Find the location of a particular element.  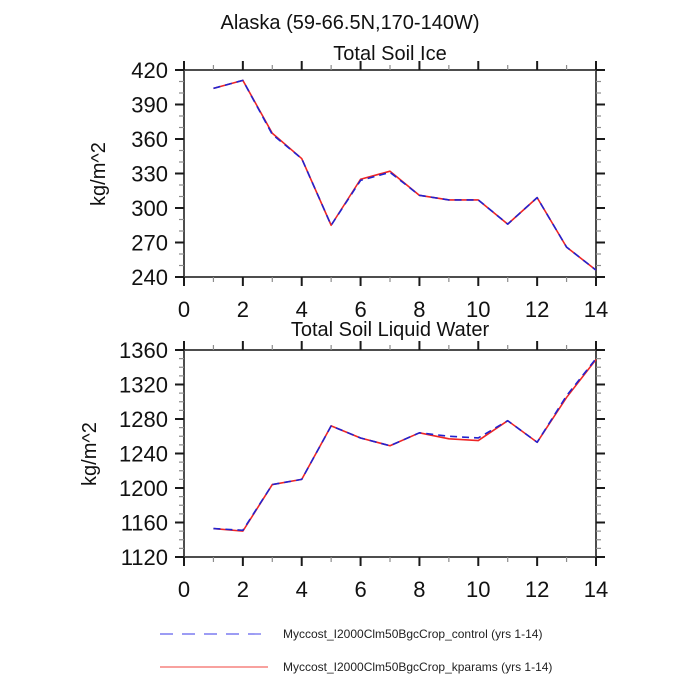

y-tick-label: 300 is located at coordinates (149, 208).